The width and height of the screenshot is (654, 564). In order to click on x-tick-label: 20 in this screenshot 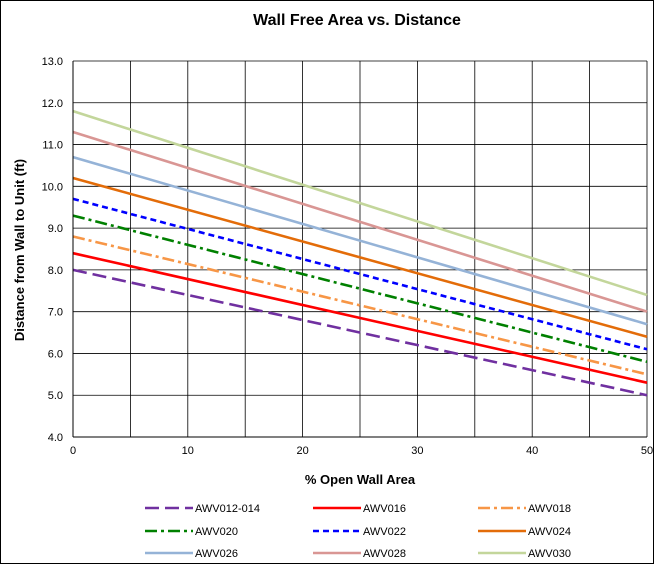, I will do `click(302, 451)`.